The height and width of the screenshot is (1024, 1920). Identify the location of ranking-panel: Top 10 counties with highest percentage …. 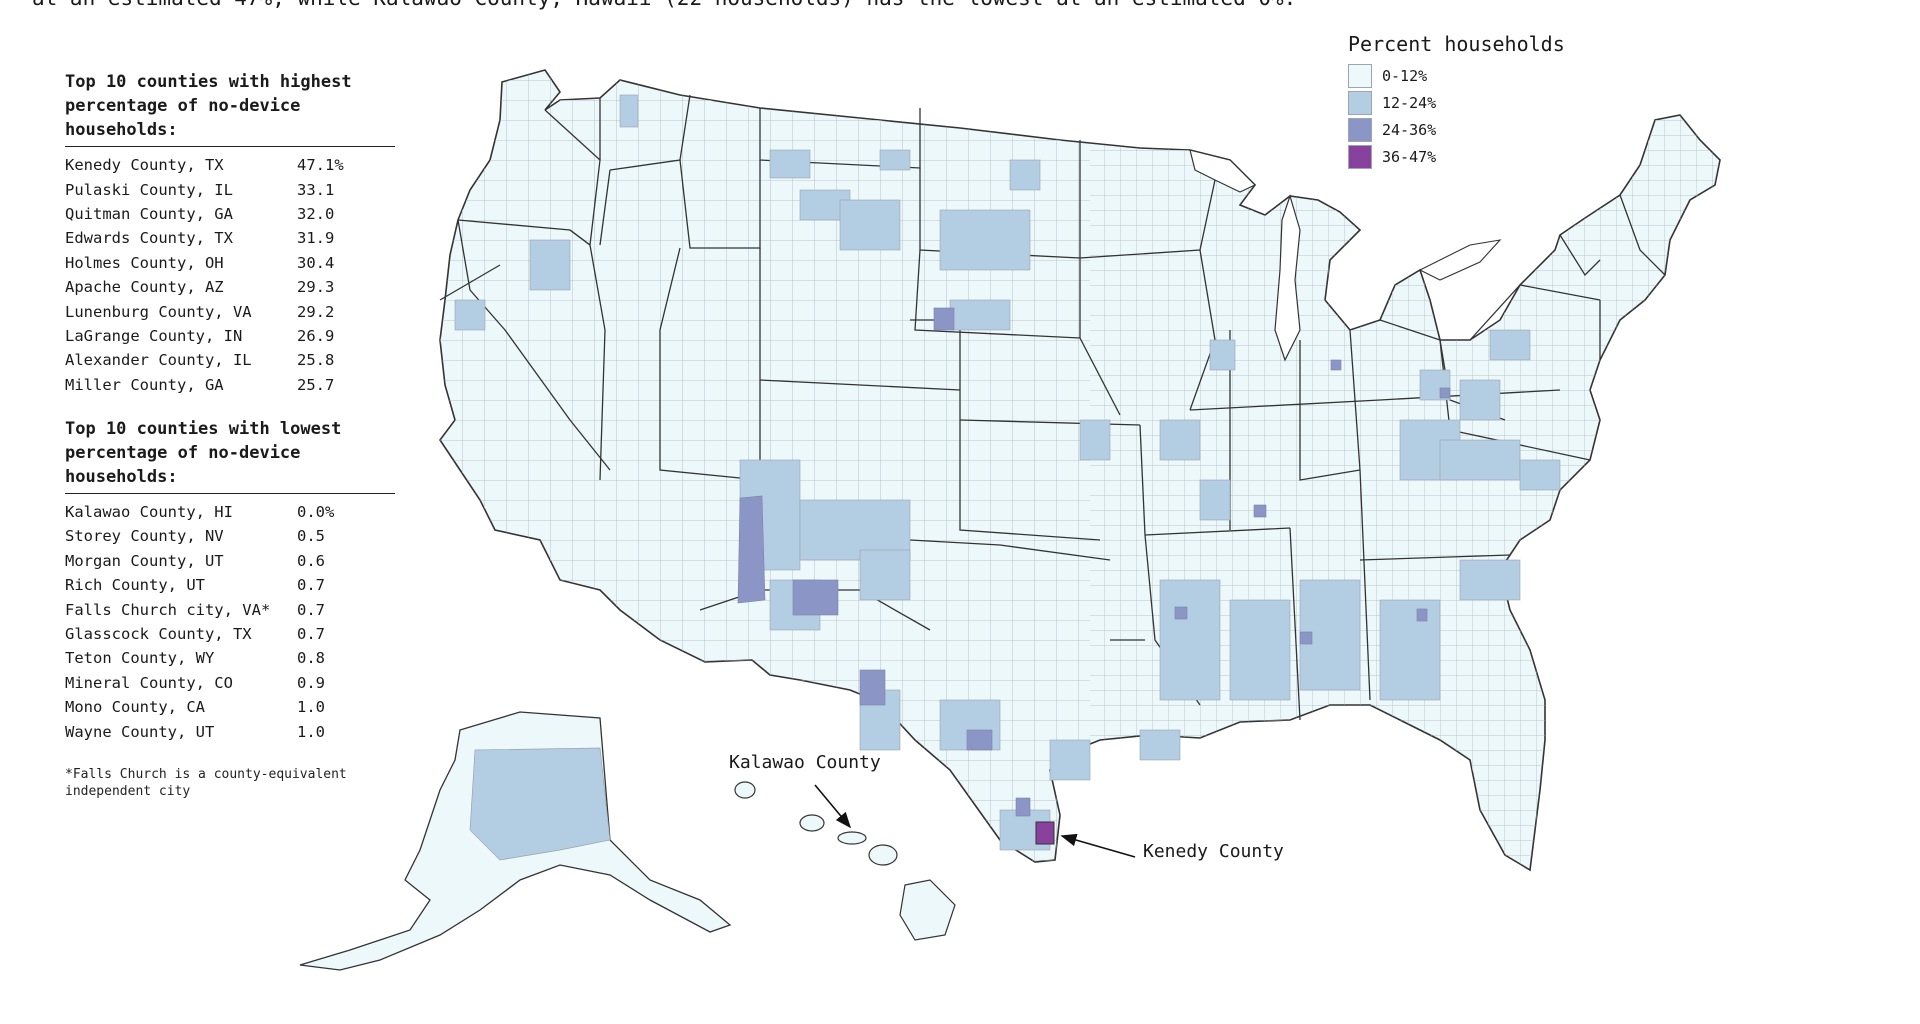
(230, 435).